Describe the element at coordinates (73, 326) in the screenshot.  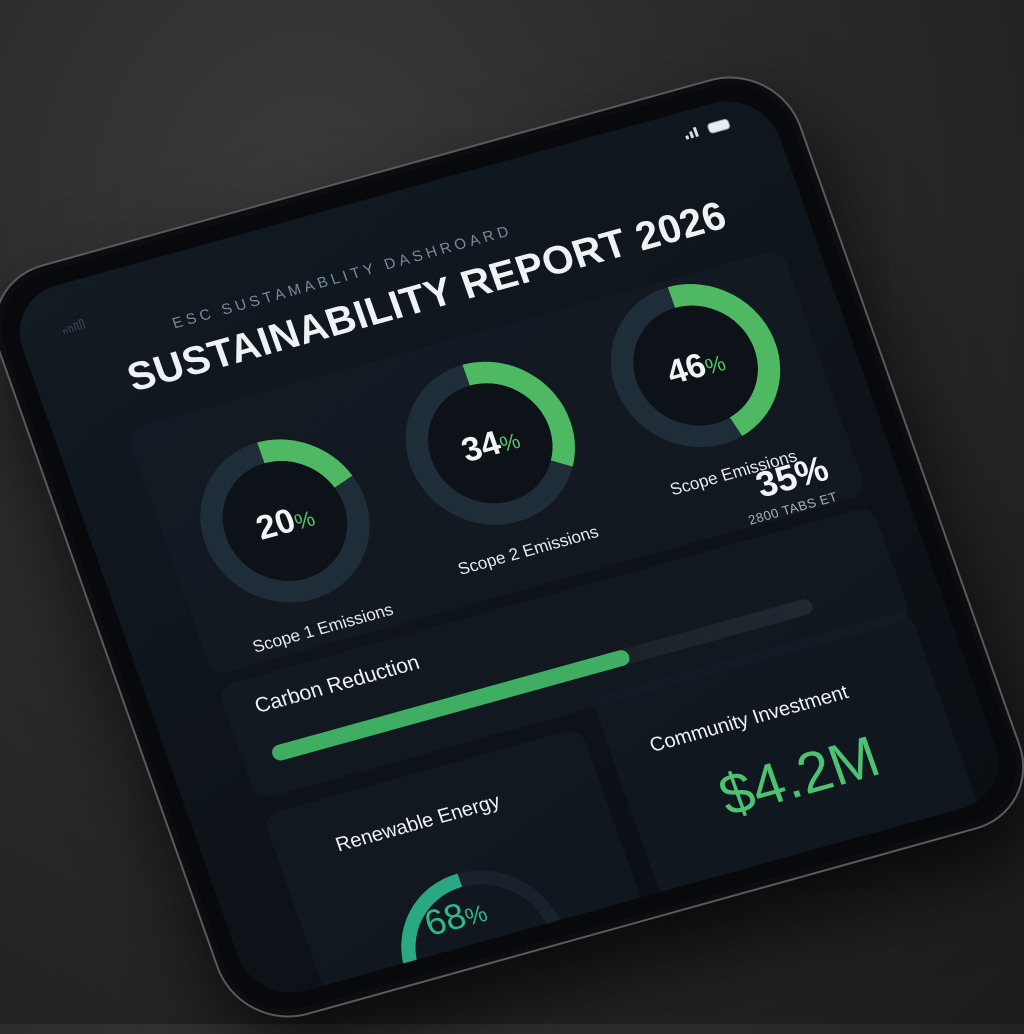
I see `corner-signal-icon` at that location.